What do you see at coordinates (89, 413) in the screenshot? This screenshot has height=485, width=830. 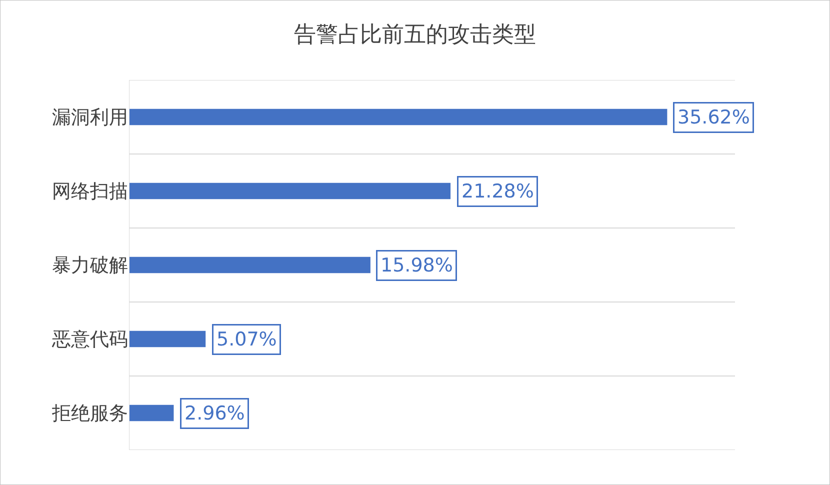 I see `y-tick-label: 拒绝服务` at bounding box center [89, 413].